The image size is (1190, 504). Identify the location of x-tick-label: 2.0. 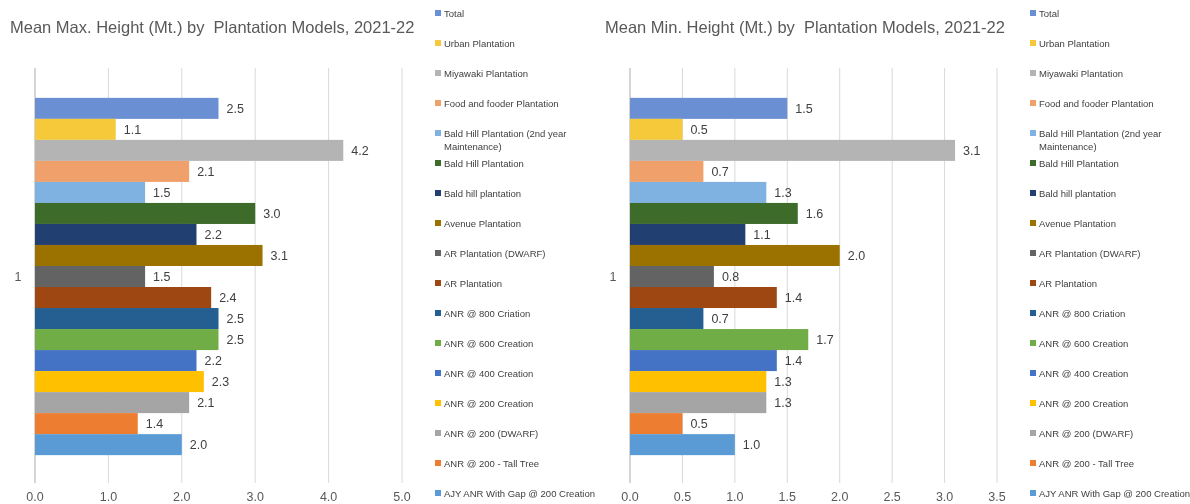
(182, 497).